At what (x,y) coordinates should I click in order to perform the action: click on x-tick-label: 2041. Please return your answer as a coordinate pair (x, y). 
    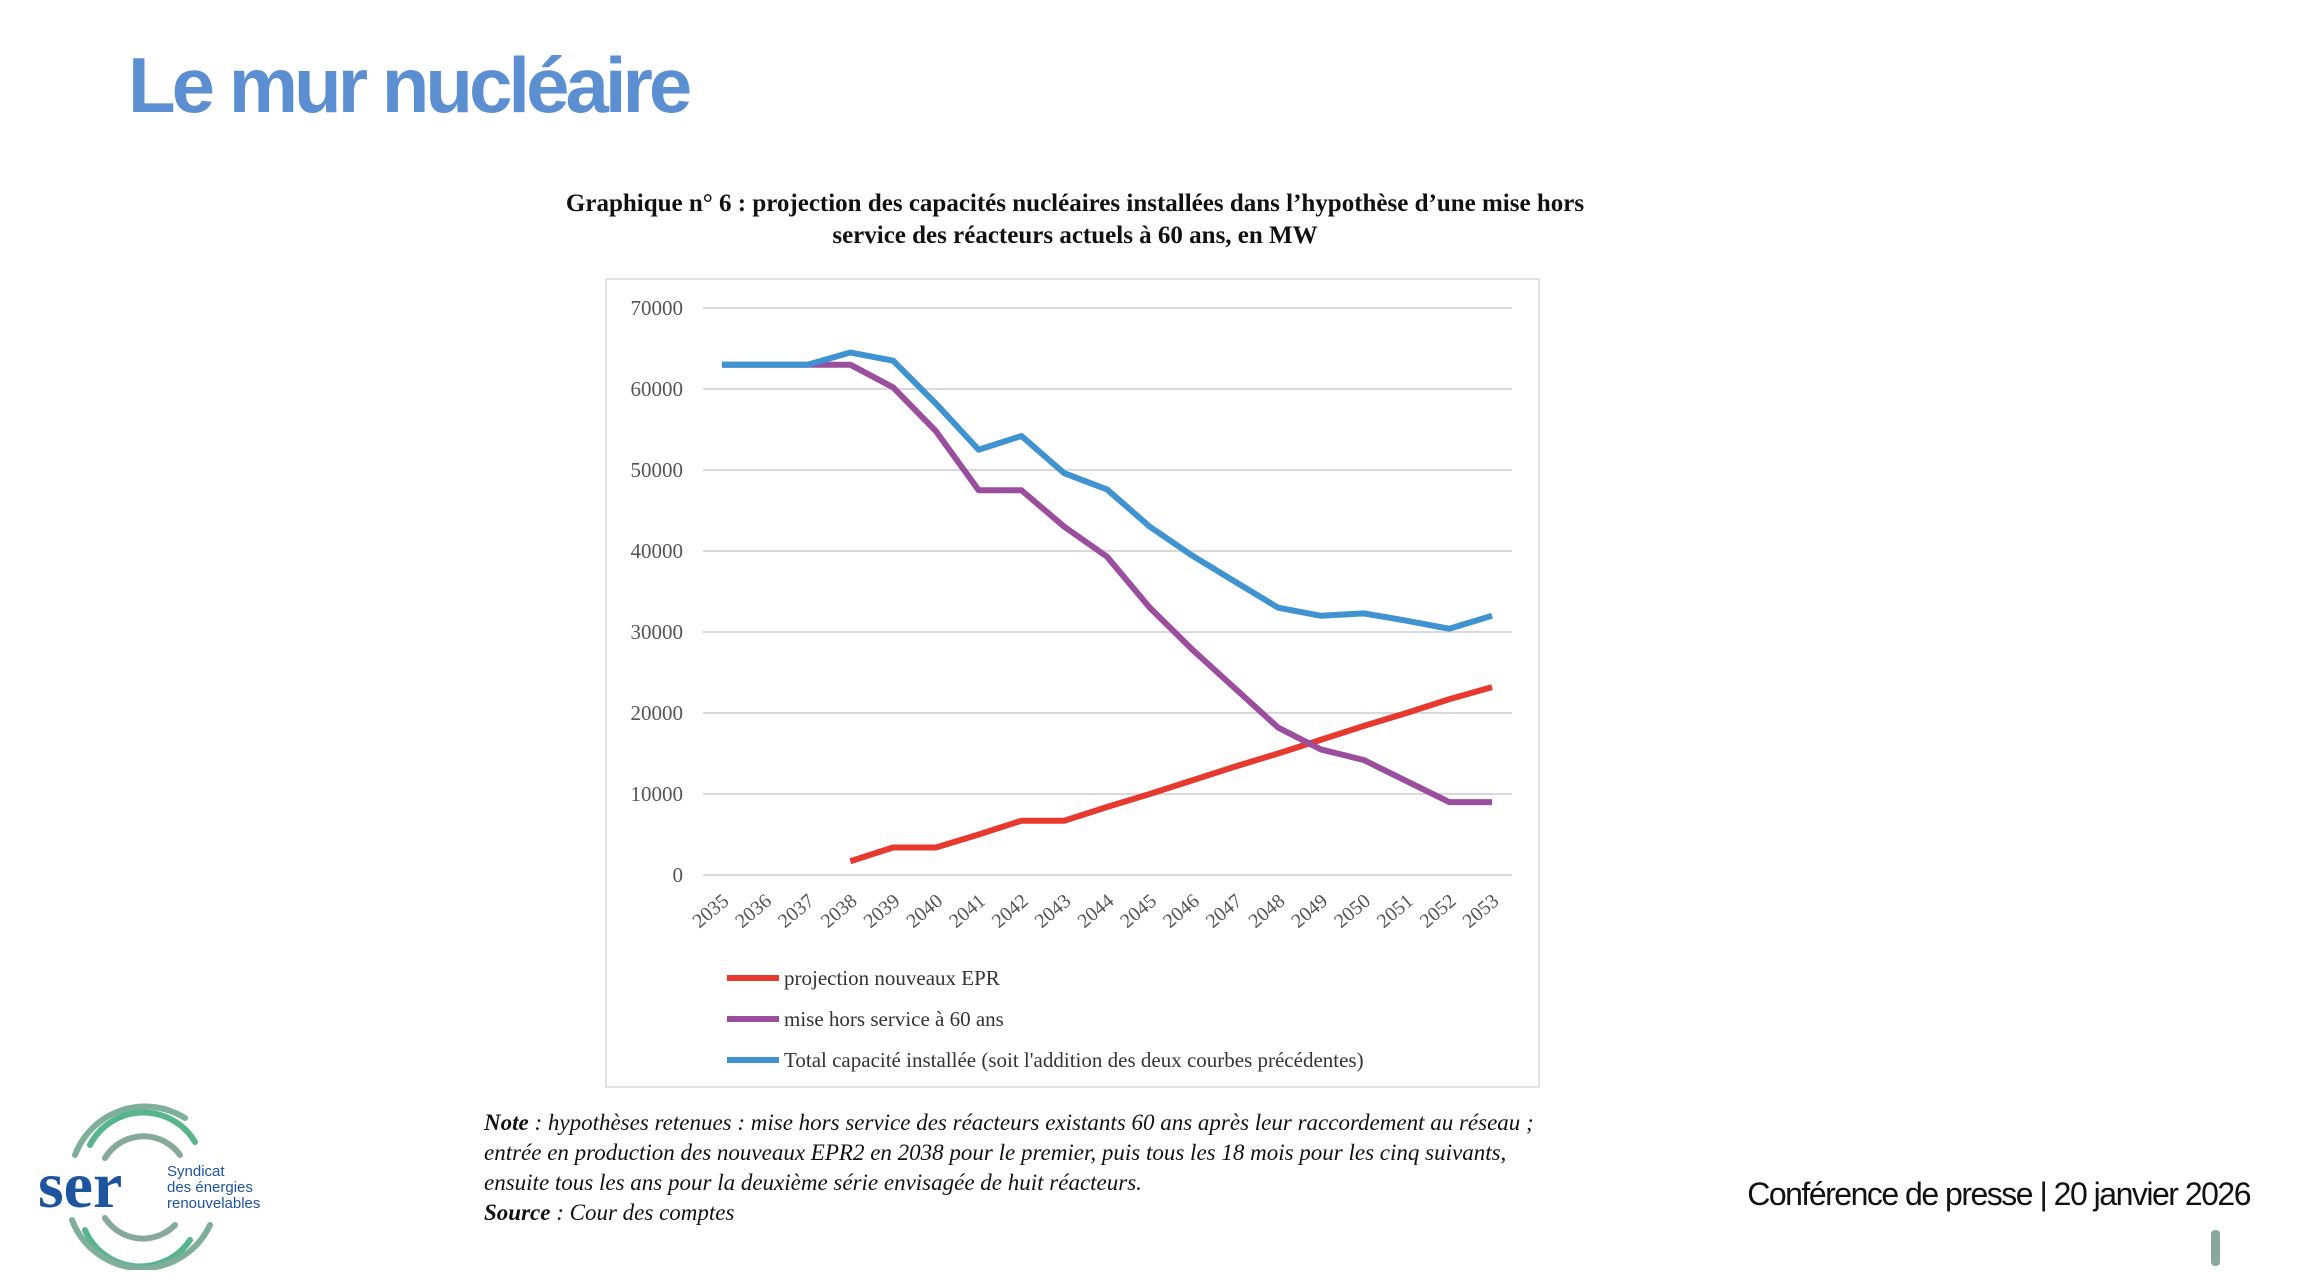
    Looking at the image, I should click on (967, 911).